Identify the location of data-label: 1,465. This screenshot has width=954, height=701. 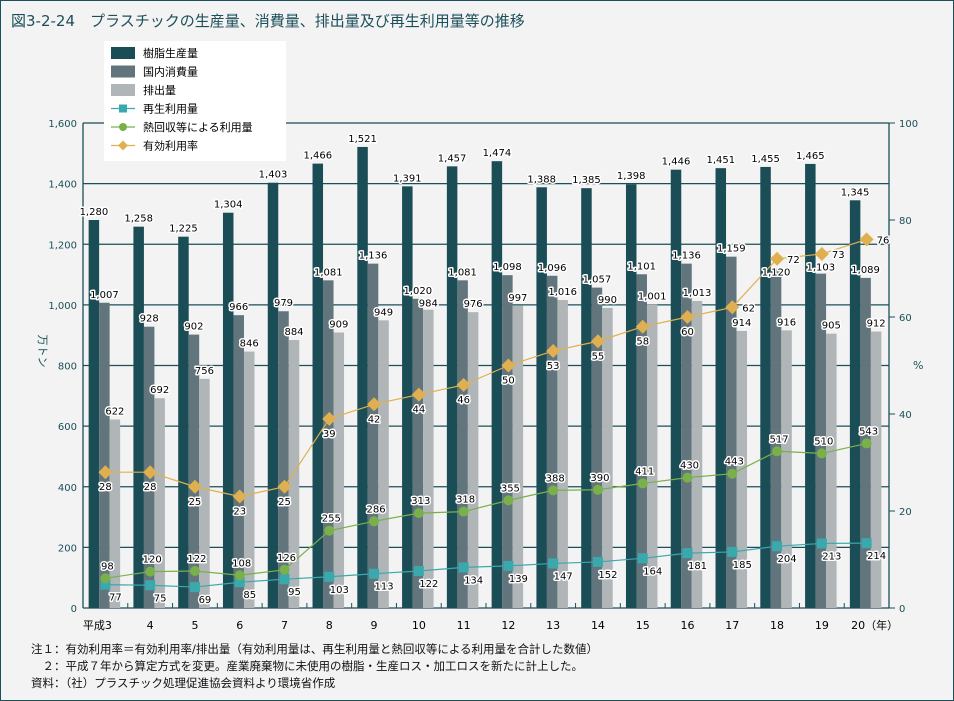
(810, 156).